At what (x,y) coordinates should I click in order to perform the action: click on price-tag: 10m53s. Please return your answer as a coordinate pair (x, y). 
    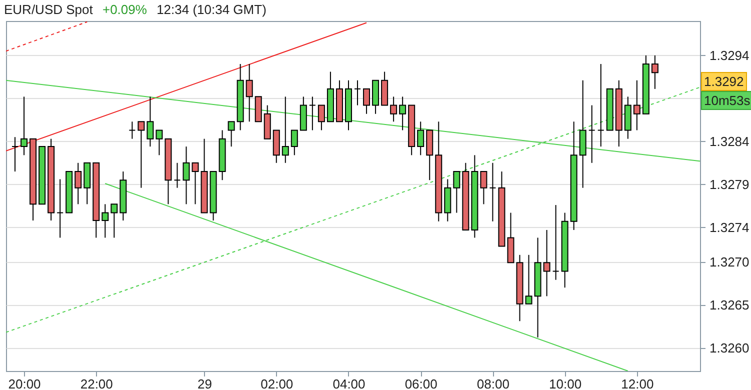
    Looking at the image, I should click on (726, 100).